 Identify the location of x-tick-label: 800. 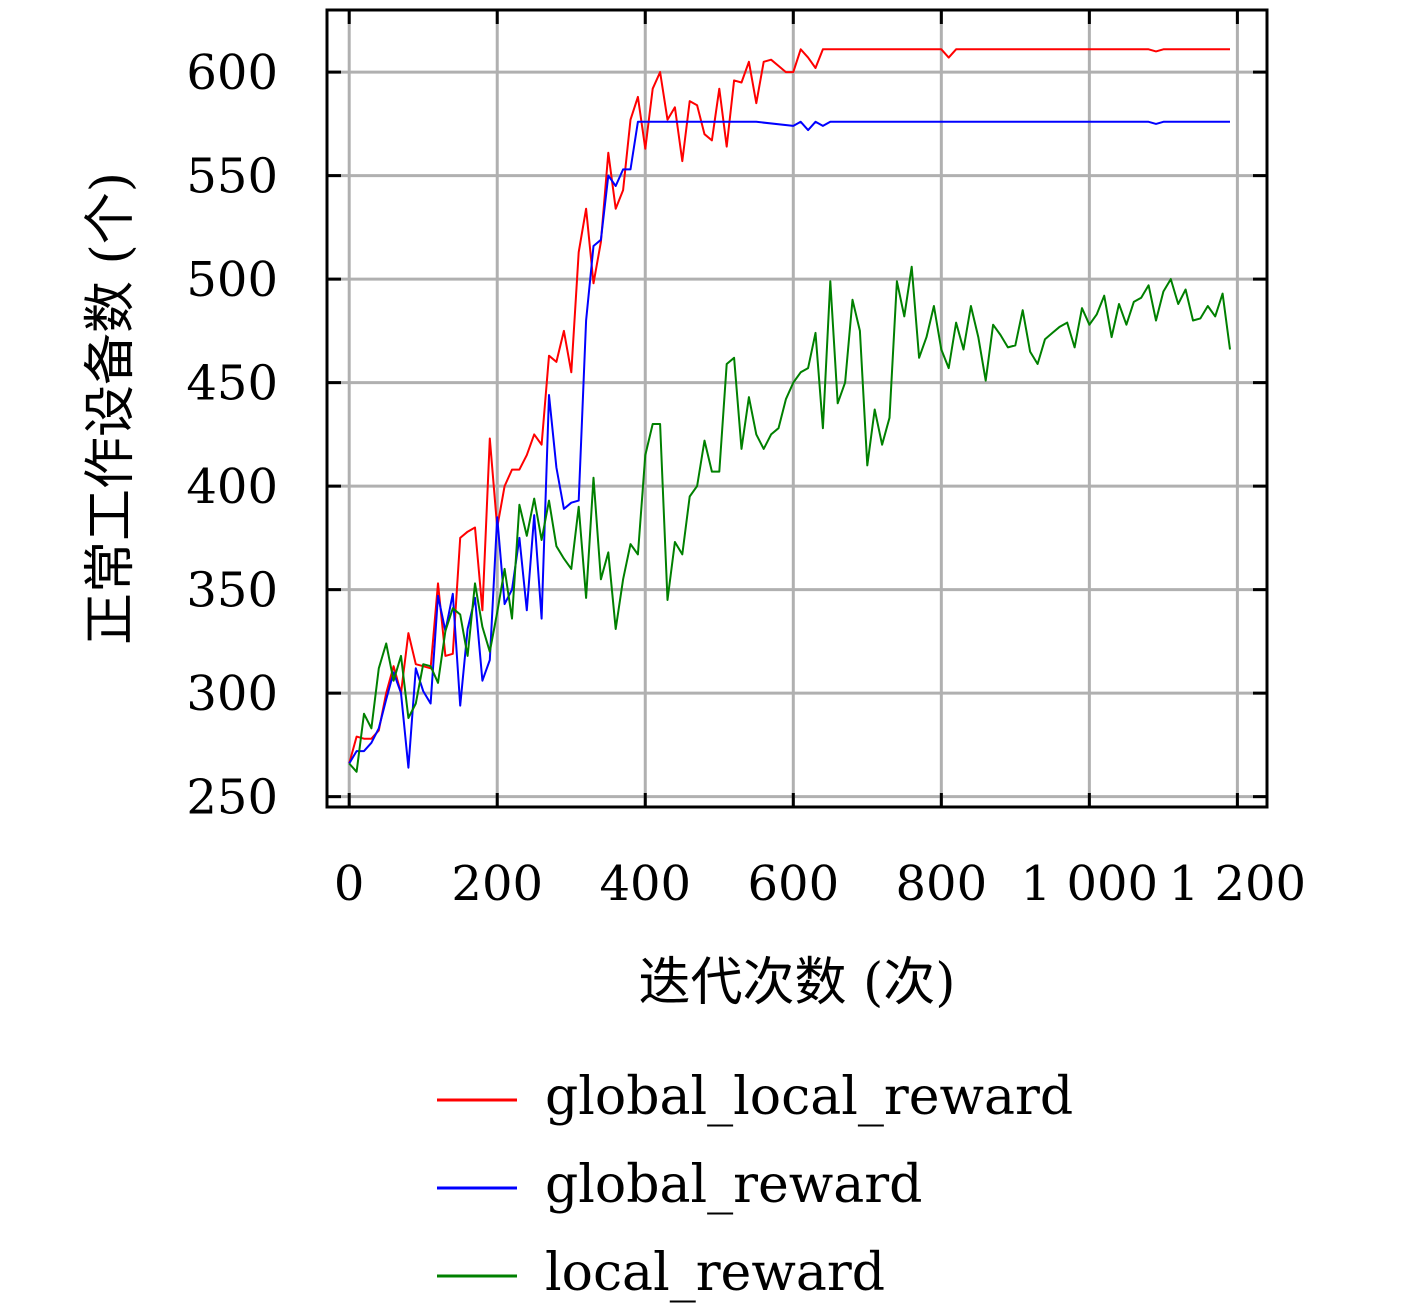
(942, 884).